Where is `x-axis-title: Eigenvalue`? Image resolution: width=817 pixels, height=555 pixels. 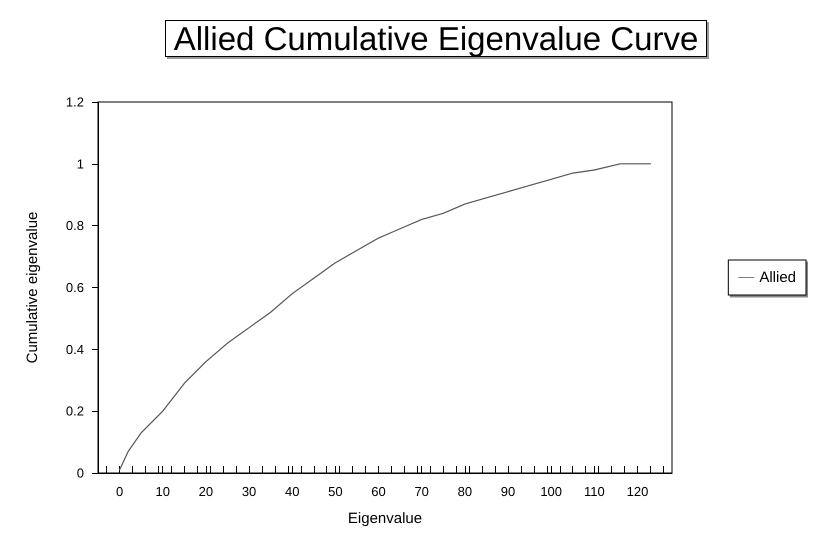
x-axis-title: Eigenvalue is located at coordinates (385, 518).